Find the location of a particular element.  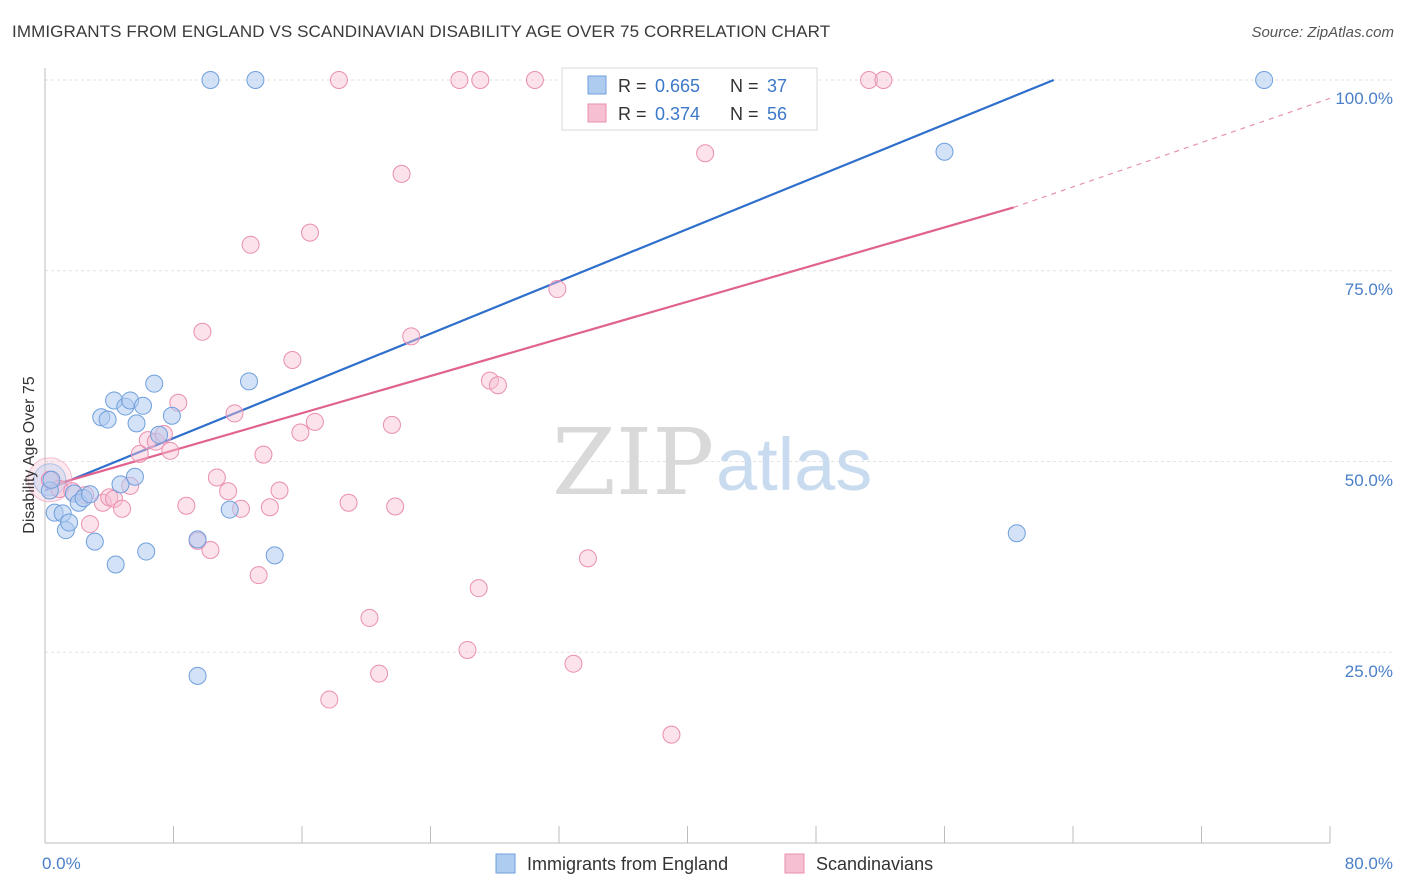

correlation-legend: R = 0.665 N = 37 R = 0.374 N = 56 is located at coordinates (689, 99).